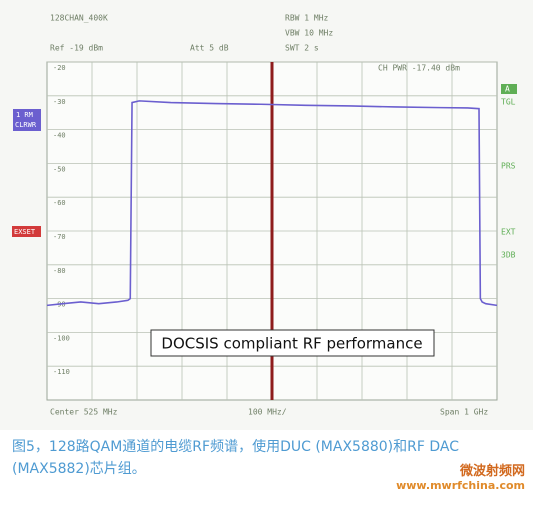  I want to click on center-freq: Center 525 MHz, so click(84, 412).